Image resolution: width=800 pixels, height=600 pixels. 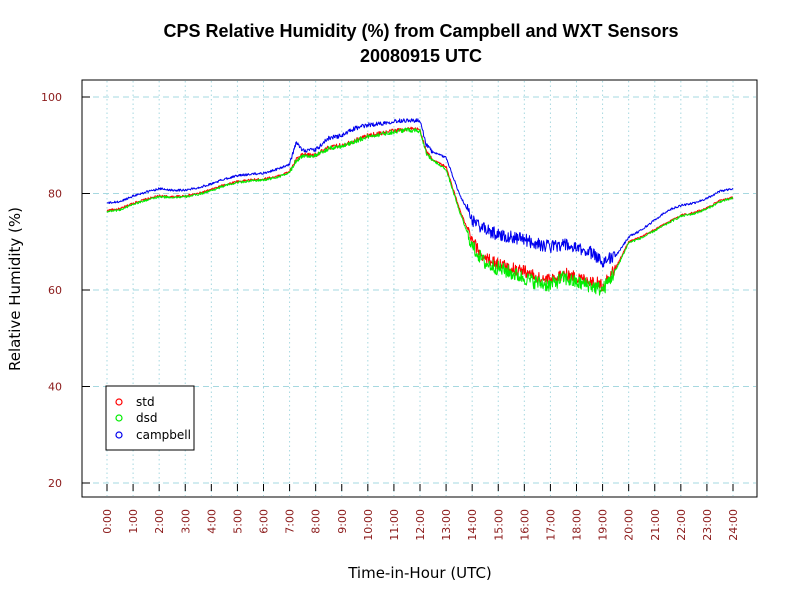 I want to click on x-tick-label: 22:00, so click(x=681, y=525).